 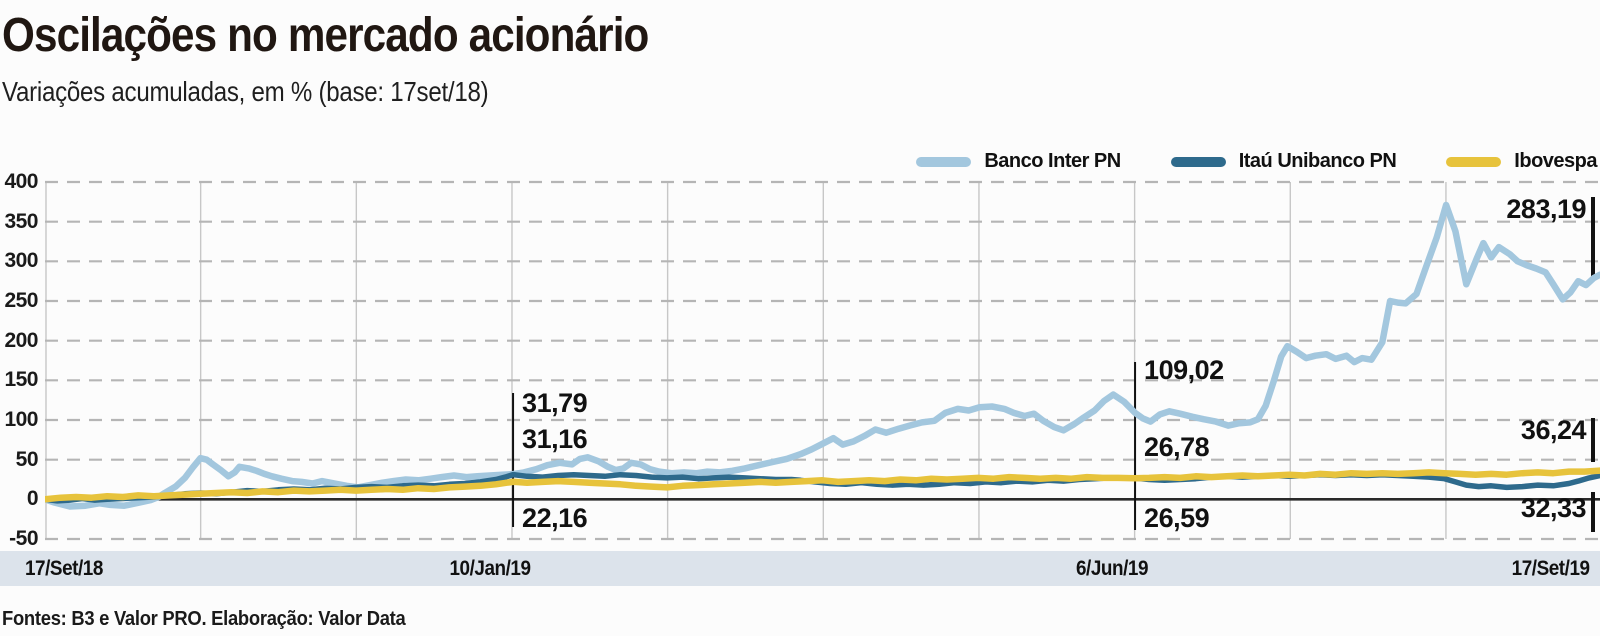 What do you see at coordinates (21, 221) in the screenshot?
I see `y-tick-label: 350` at bounding box center [21, 221].